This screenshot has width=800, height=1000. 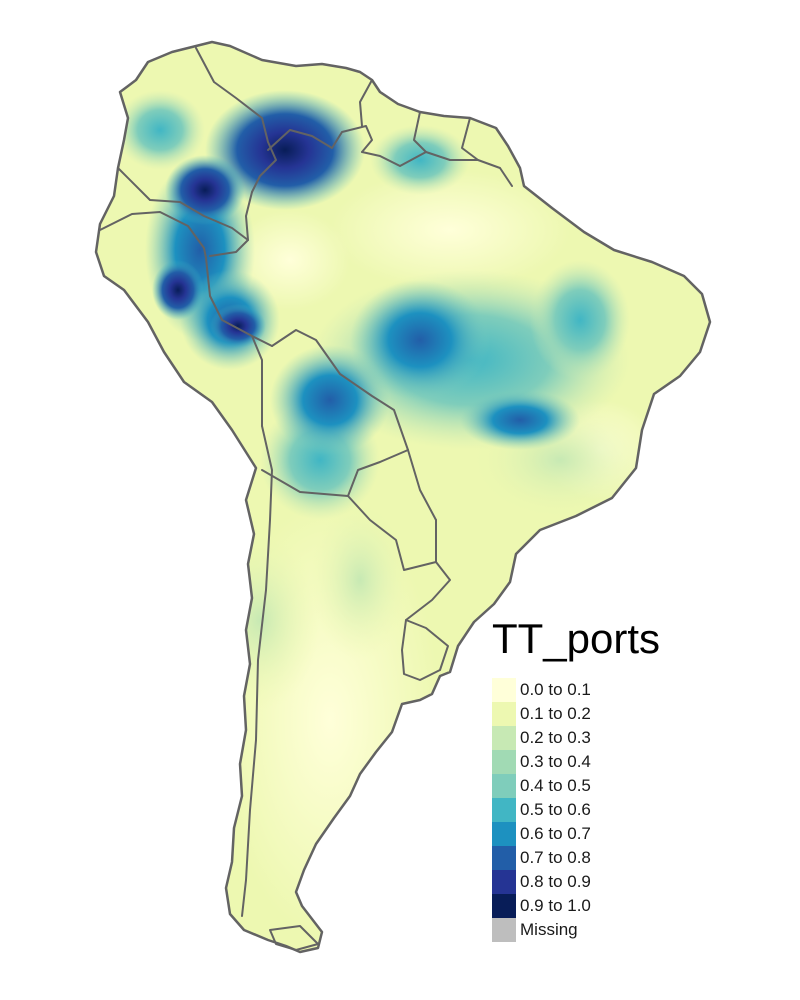 I want to click on legend-item: 0.2 to 0.3, so click(x=576, y=738).